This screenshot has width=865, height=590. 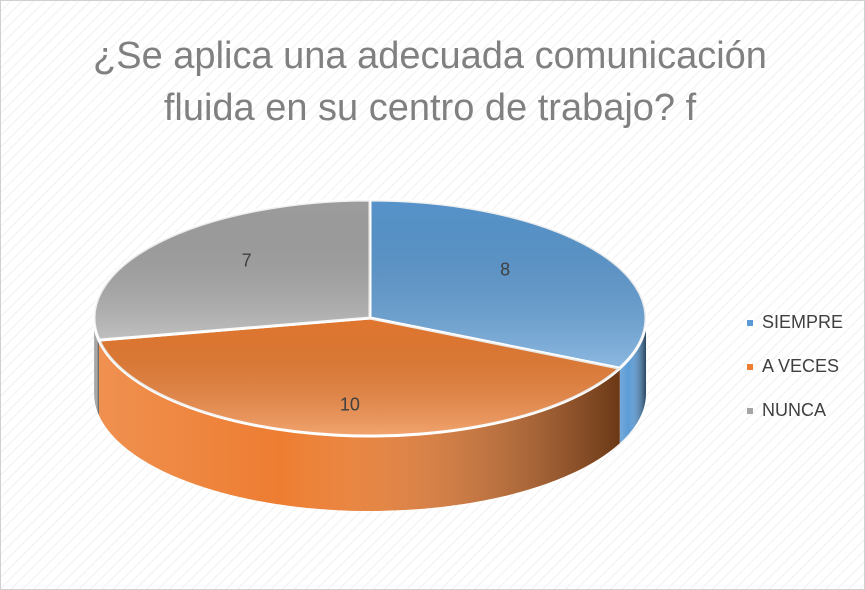 What do you see at coordinates (794, 410) in the screenshot?
I see `legend-label: NUNCA` at bounding box center [794, 410].